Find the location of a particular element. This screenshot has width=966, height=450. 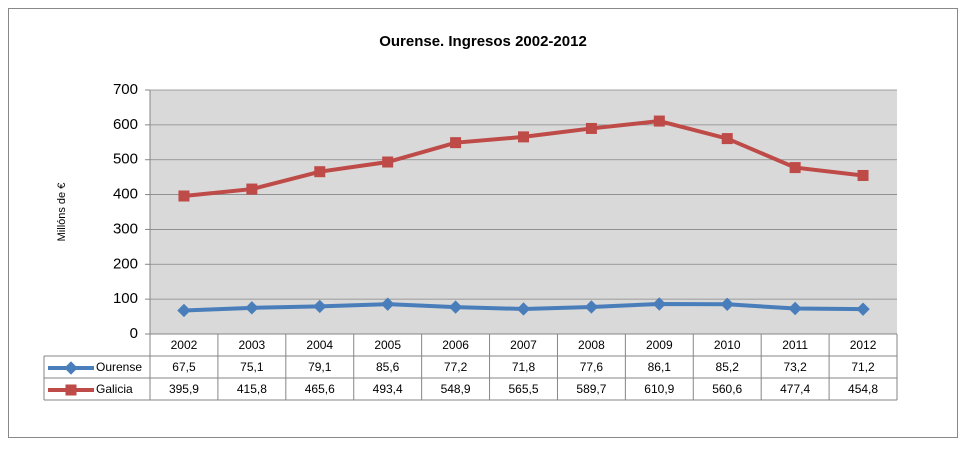

legend-label: Galicia is located at coordinates (114, 389).